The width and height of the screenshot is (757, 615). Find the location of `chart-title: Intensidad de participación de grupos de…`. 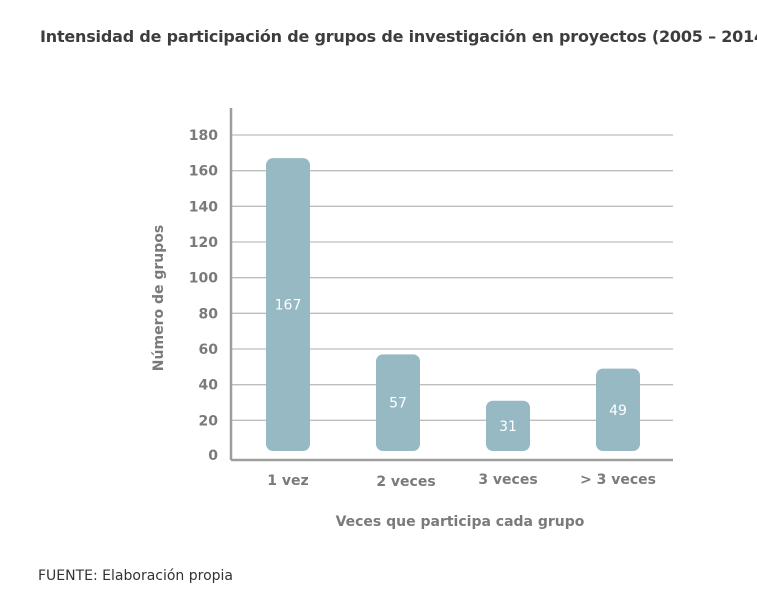

chart-title: Intensidad de participación de grupos de… is located at coordinates (398, 36).